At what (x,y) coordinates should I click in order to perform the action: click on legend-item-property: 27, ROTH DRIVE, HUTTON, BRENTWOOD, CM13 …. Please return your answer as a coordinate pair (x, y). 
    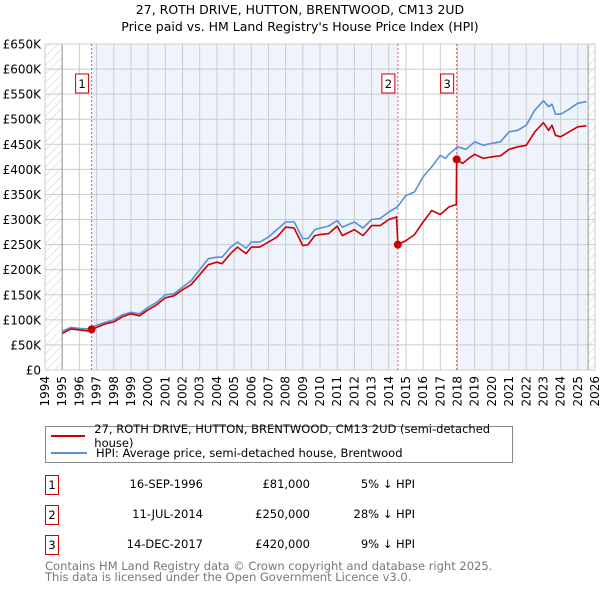
    Looking at the image, I should click on (281, 436).